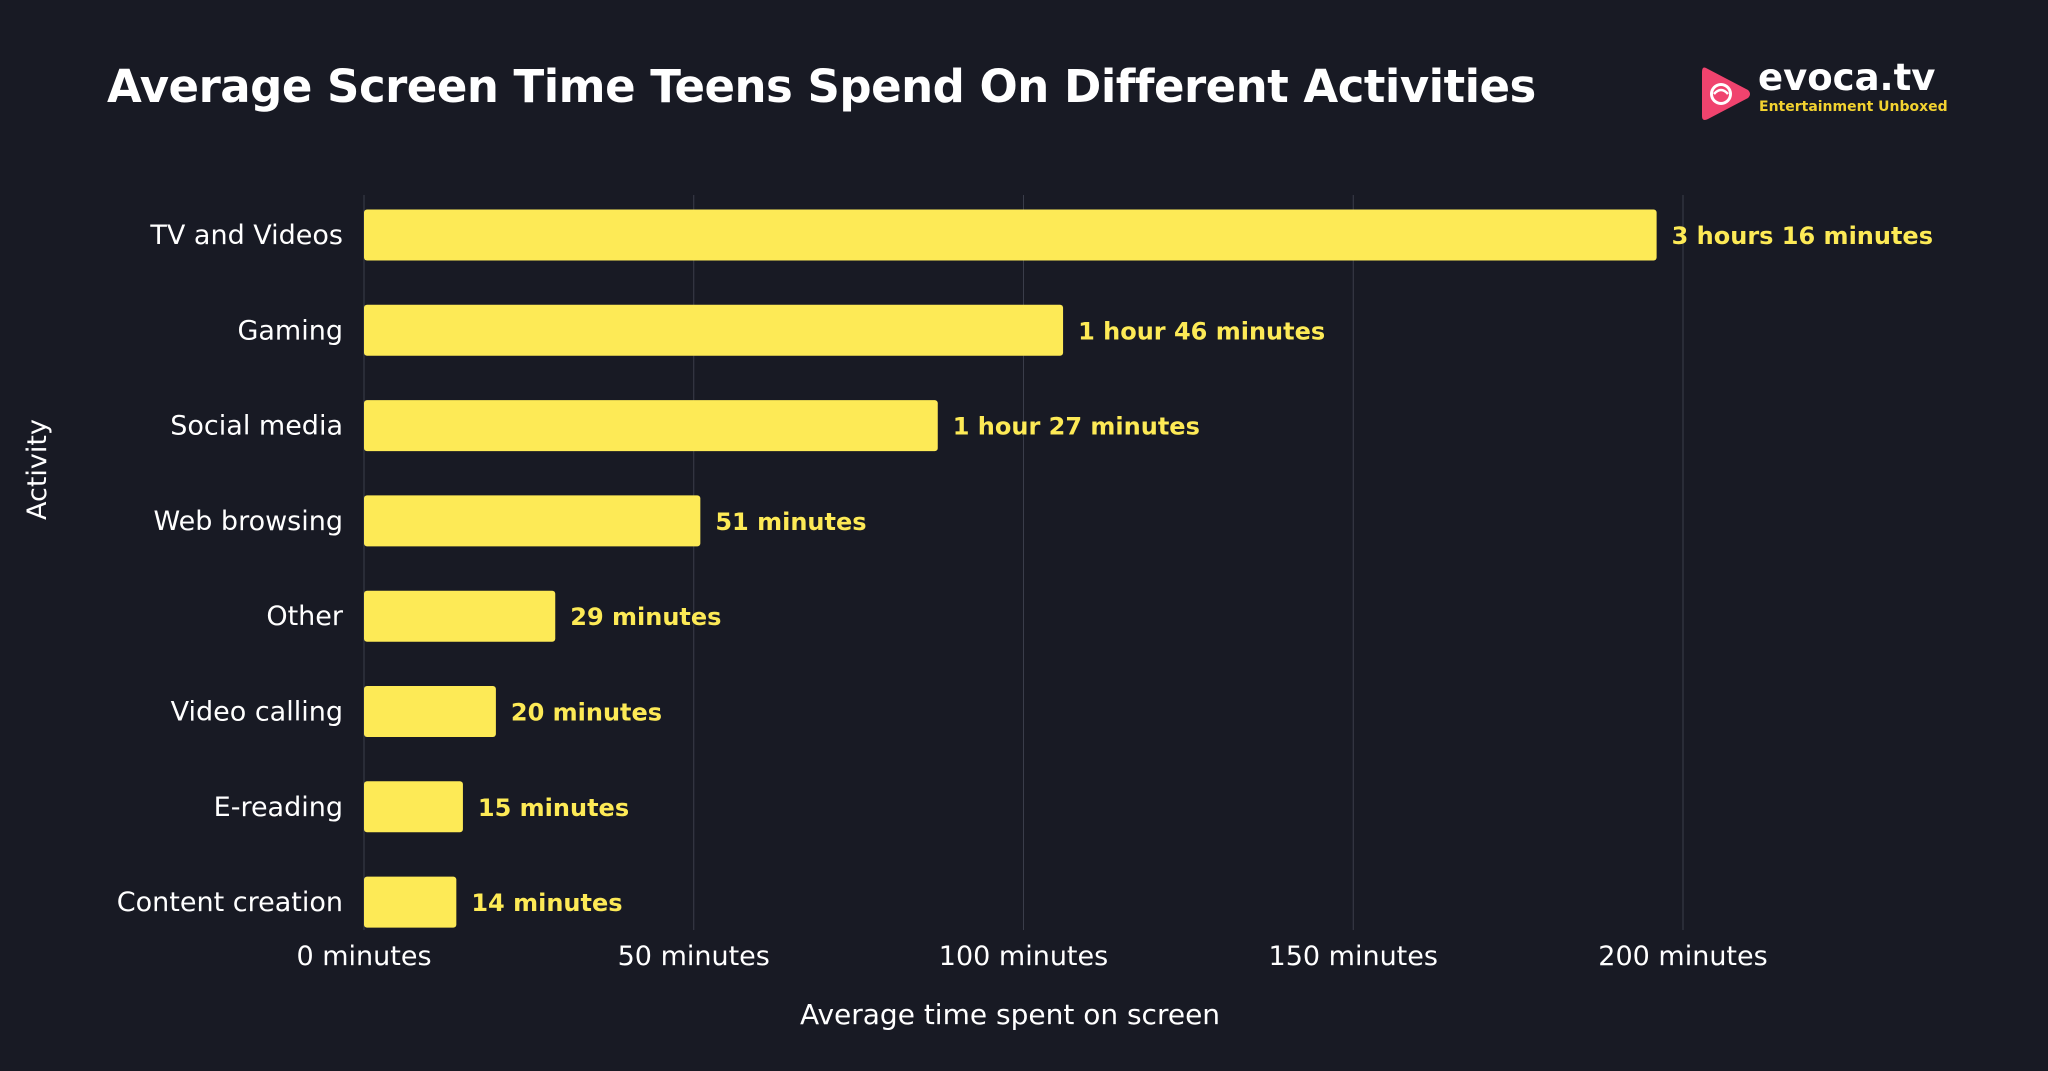 The image size is (2048, 1071). Describe the element at coordinates (1853, 107) in the screenshot. I see `logo-tagline: Entertainment Unboxed` at that location.